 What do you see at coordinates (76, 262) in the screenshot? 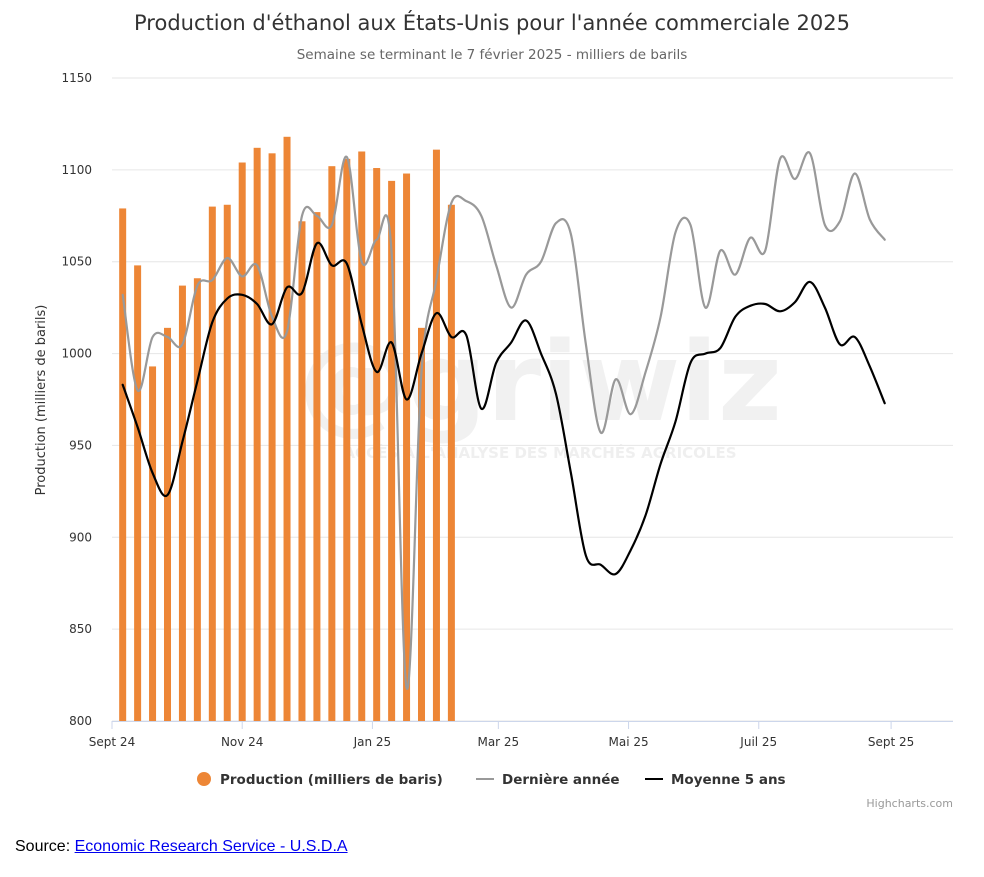
I see `y-tick-label: 1050` at bounding box center [76, 262].